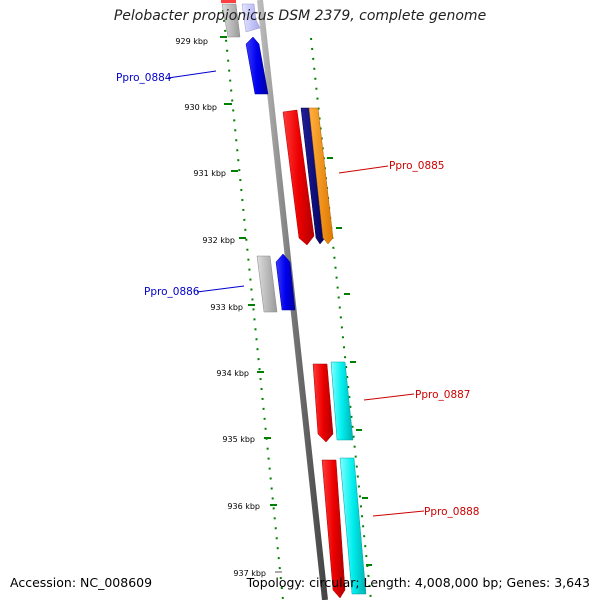 This screenshot has height=600, width=600. I want to click on gene-label-ppro-0886: Ppro_0886, so click(172, 292).